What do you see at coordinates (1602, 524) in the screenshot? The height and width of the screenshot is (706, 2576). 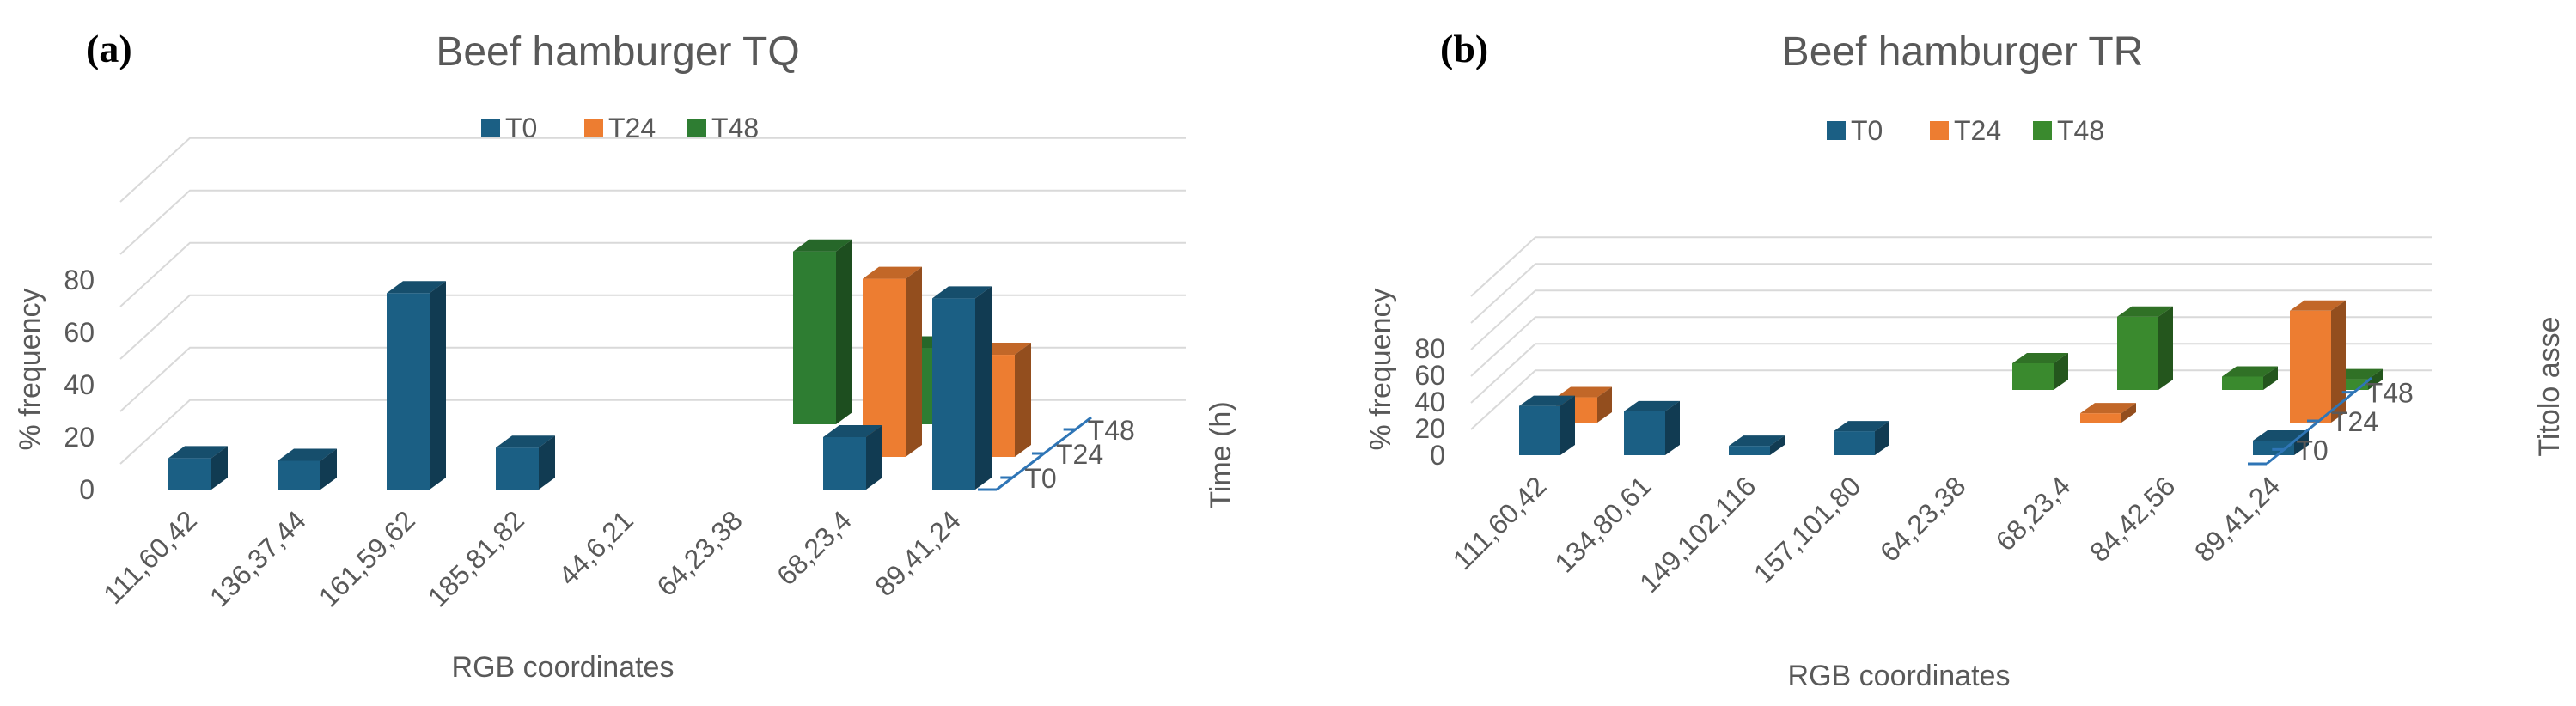 I see `x-tick-label: 134,80,61` at bounding box center [1602, 524].